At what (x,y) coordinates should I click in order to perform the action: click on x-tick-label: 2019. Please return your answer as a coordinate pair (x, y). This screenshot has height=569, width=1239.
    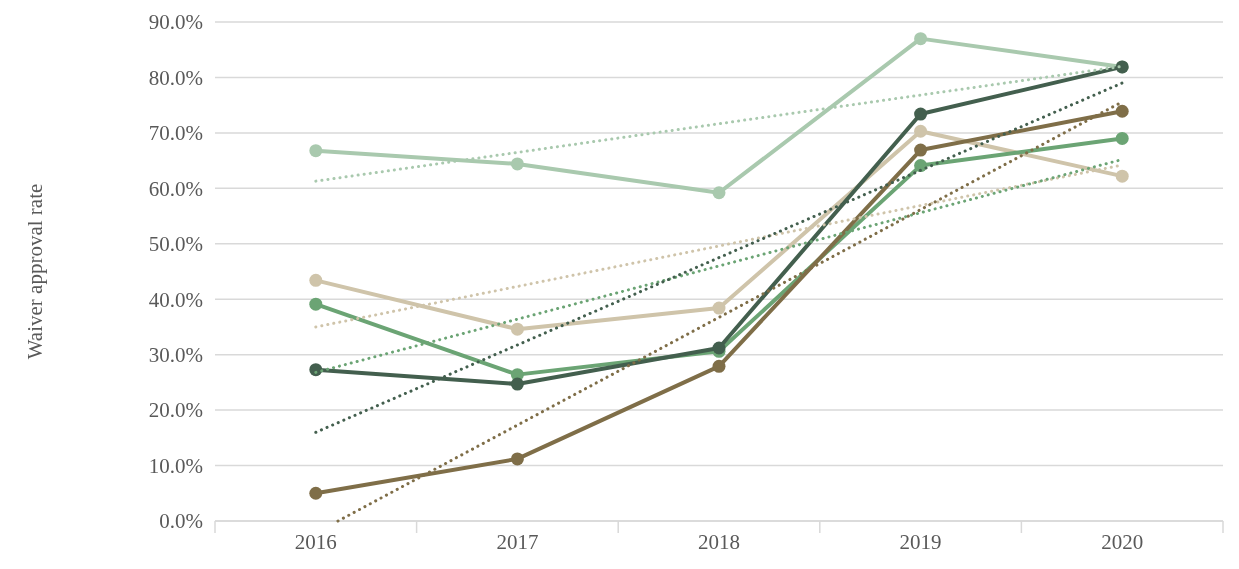
    Looking at the image, I should click on (920, 542).